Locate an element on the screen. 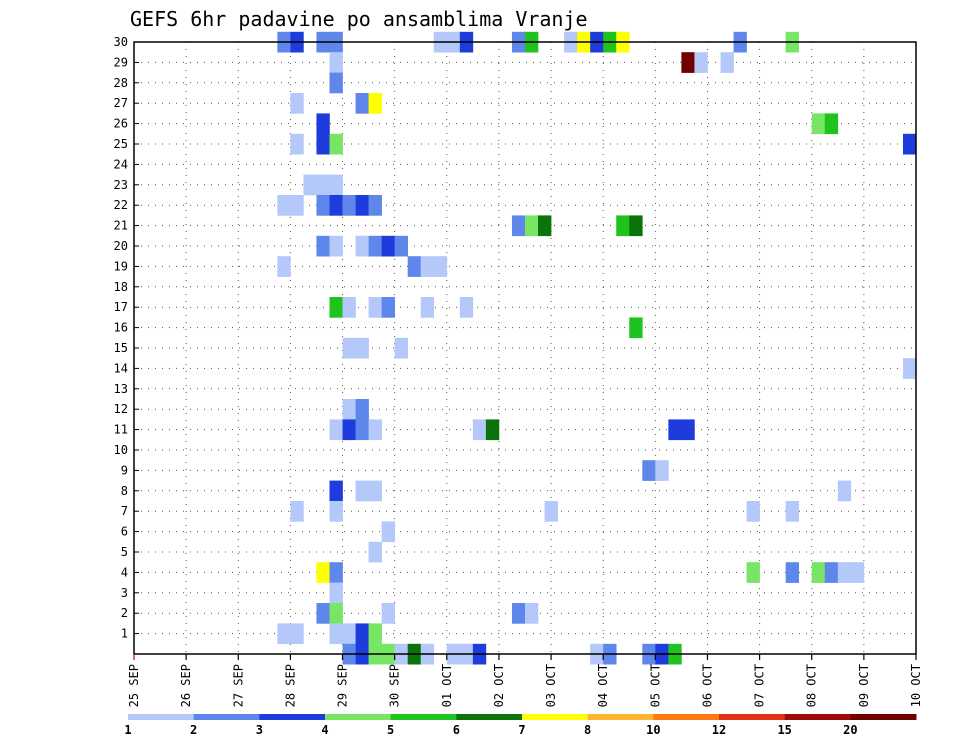 The height and width of the screenshot is (742, 960). legend-label: 12 is located at coordinates (719, 730).